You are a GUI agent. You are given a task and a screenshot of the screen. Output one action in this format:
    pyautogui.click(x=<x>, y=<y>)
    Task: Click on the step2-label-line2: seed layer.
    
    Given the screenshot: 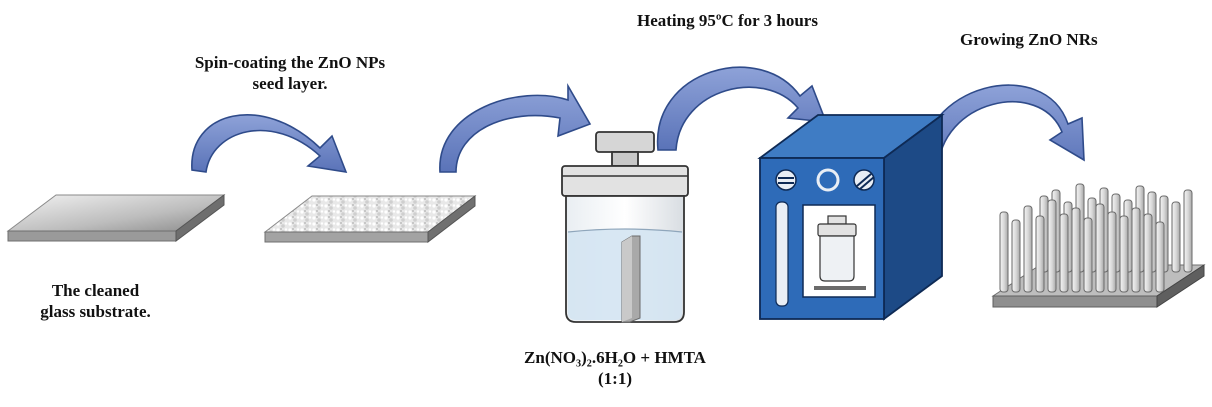 What is the action you would take?
    pyautogui.click(x=290, y=83)
    